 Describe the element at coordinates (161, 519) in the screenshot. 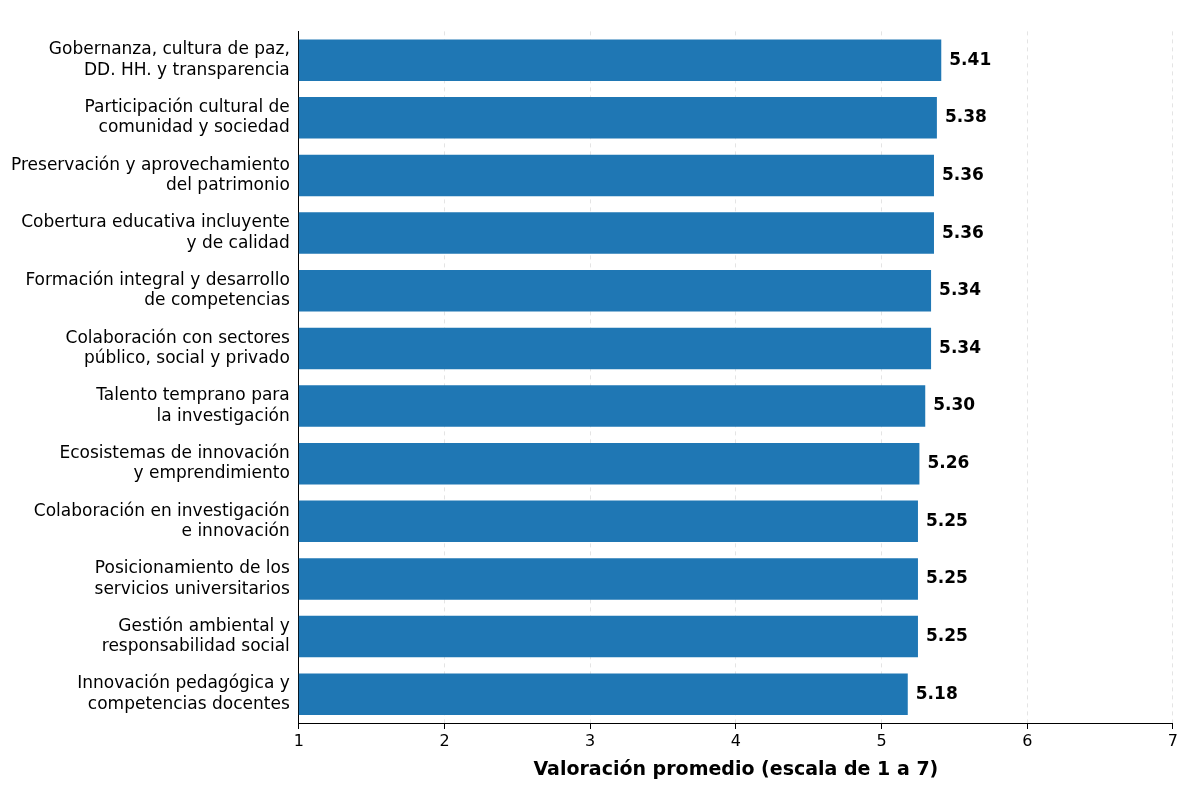

I see `y-tick-label: Colaboración en investigación e innovación` at that location.